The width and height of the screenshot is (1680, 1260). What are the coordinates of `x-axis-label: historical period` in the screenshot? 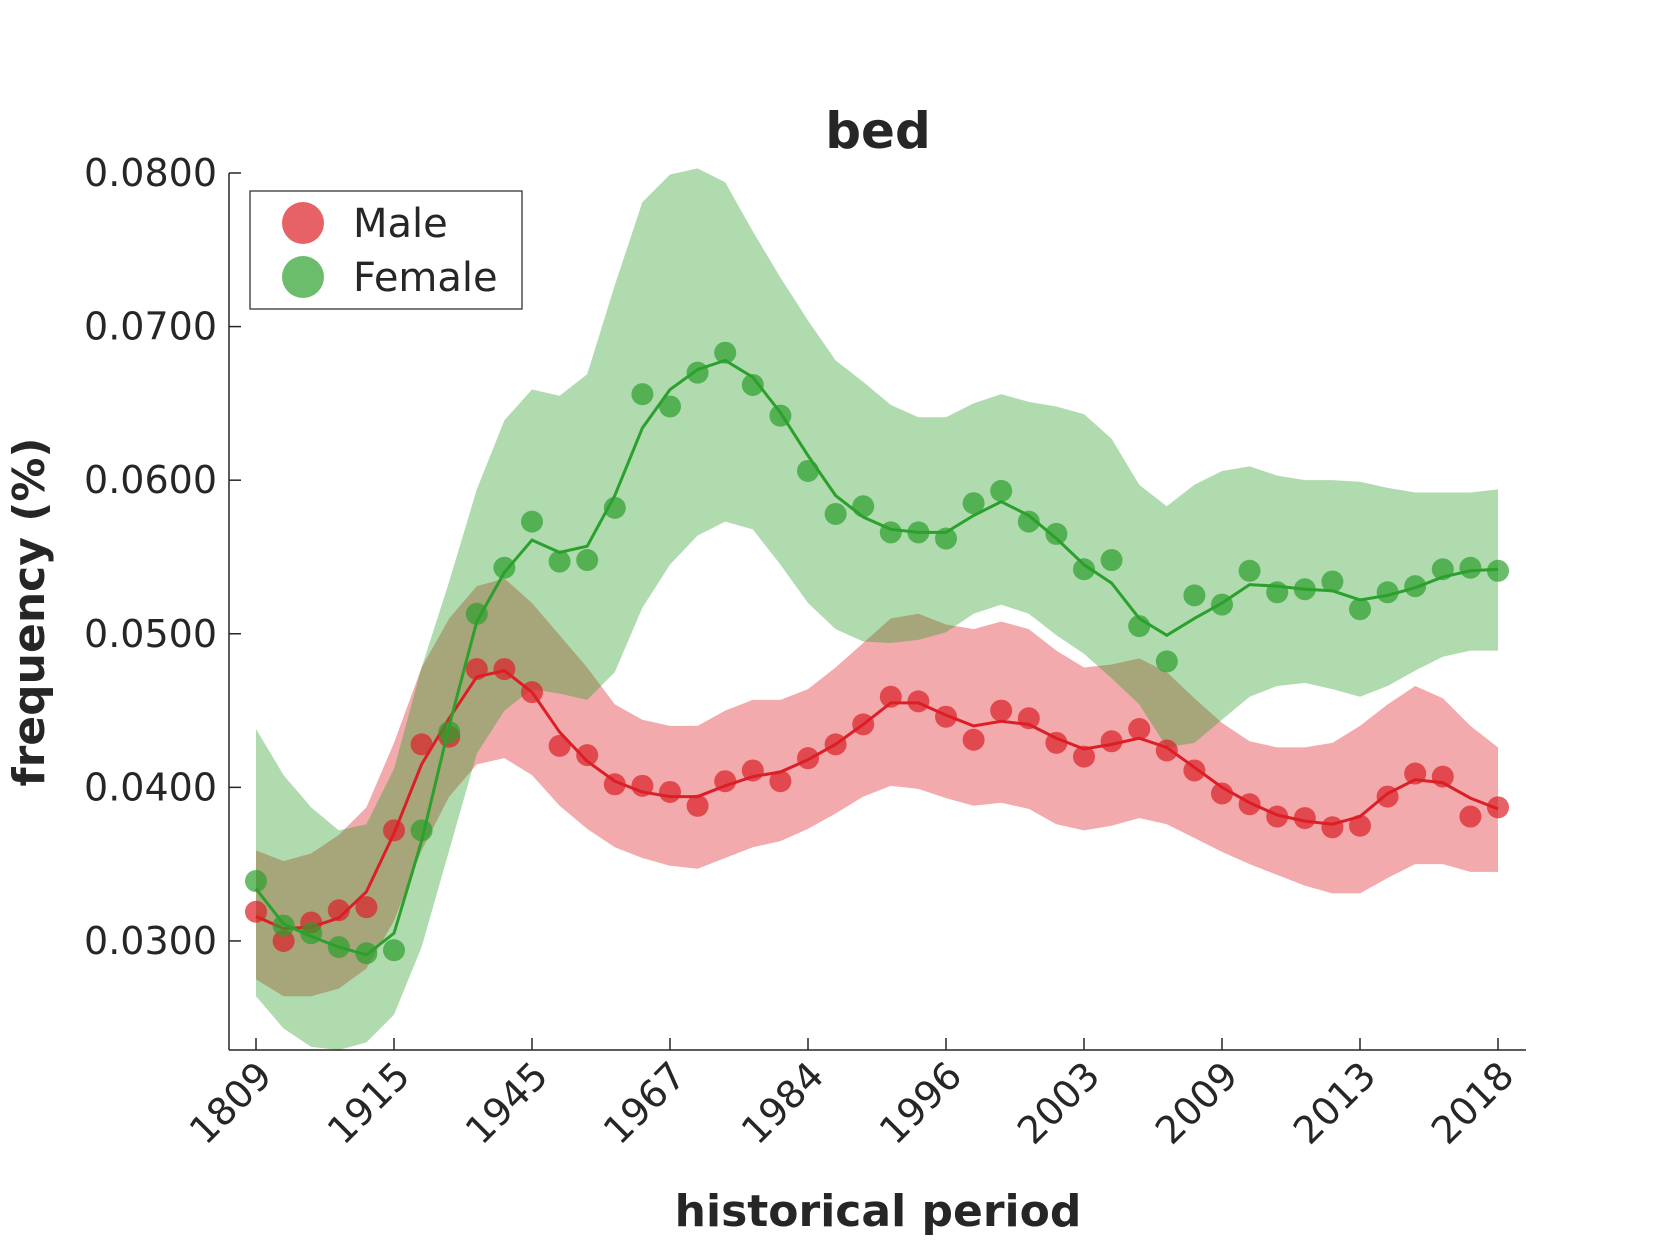 It's located at (878, 1211).